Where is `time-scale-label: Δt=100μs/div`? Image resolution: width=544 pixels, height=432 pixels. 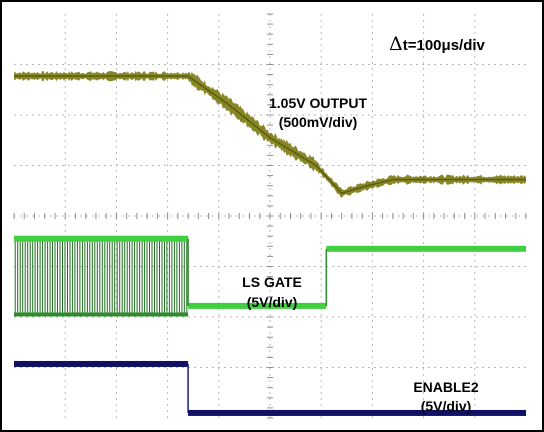
time-scale-label: Δt=100μs/div is located at coordinates (437, 44).